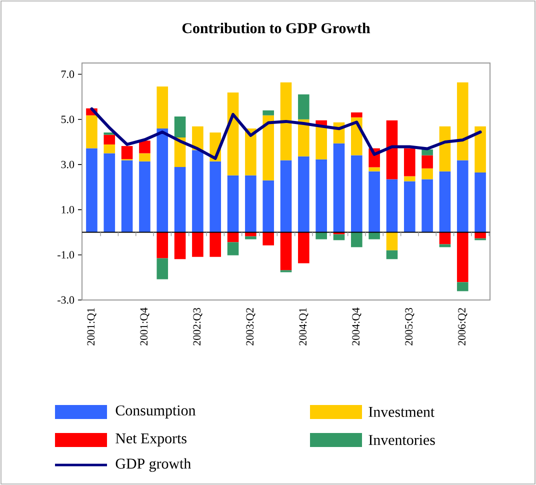 The width and height of the screenshot is (536, 485). I want to click on x-tick-label: 2002:Q3, so click(197, 327).